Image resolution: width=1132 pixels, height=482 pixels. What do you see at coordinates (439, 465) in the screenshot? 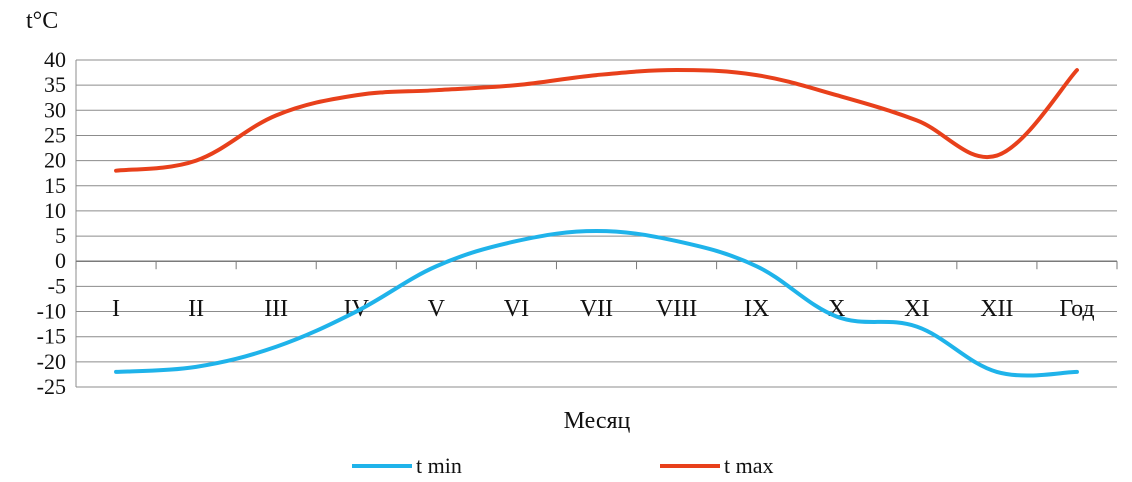
I see `legend-label: t min` at bounding box center [439, 465].